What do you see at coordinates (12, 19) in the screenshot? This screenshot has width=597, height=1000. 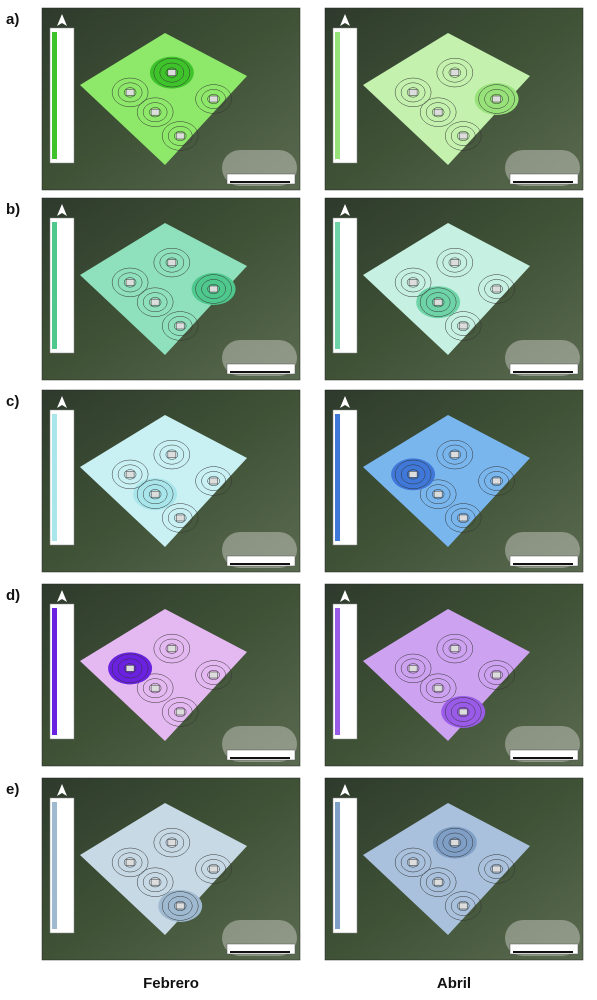 I see `row-label: a)` at bounding box center [12, 19].